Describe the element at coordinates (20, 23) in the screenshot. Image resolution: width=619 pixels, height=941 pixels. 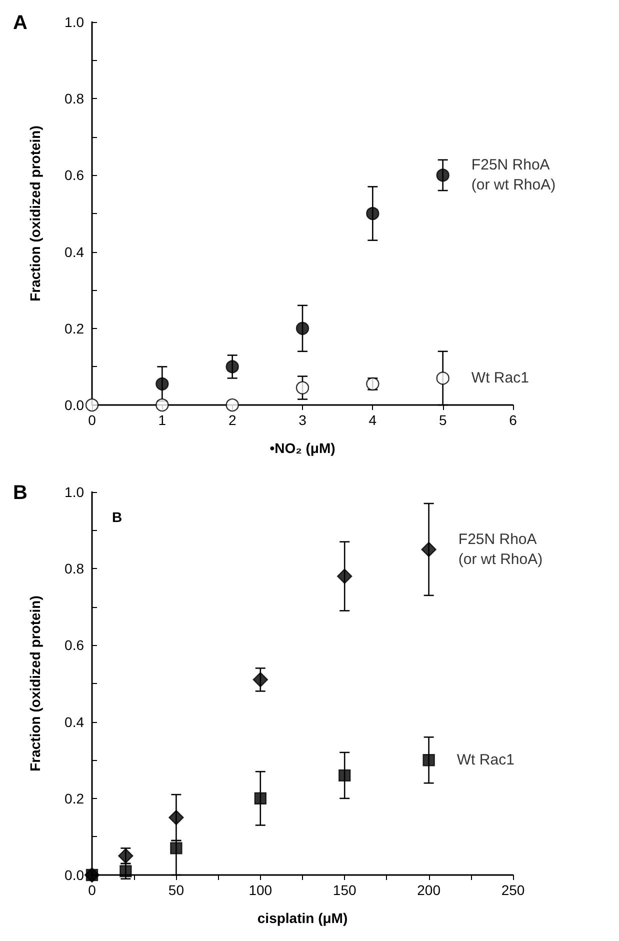
I see `chart-title: A` at that location.